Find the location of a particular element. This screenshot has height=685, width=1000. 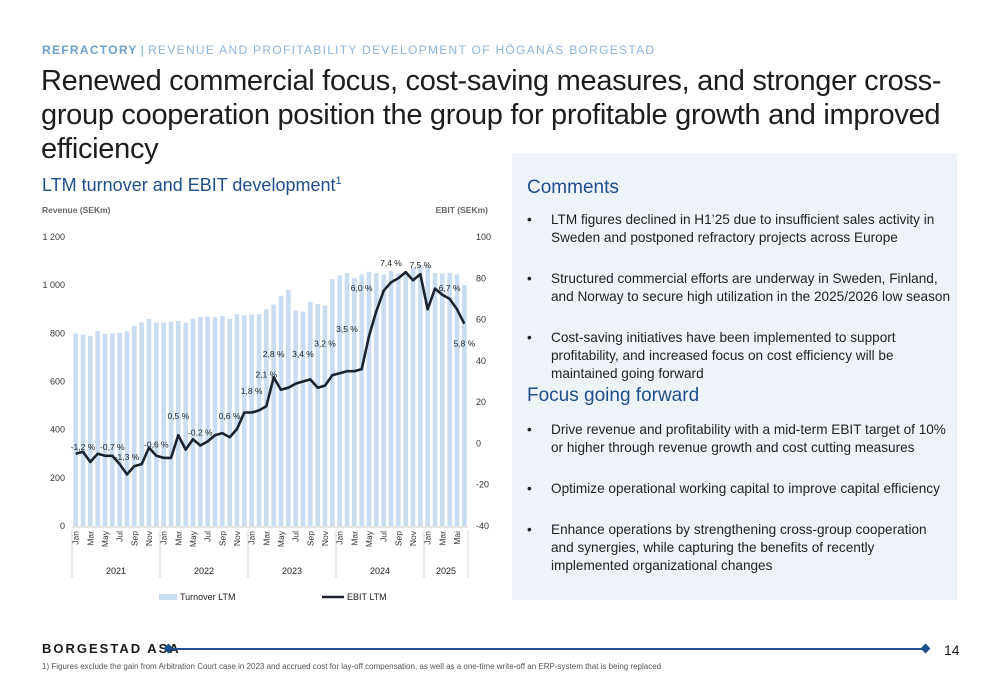

margin-data-label: 1,8 % is located at coordinates (252, 391).